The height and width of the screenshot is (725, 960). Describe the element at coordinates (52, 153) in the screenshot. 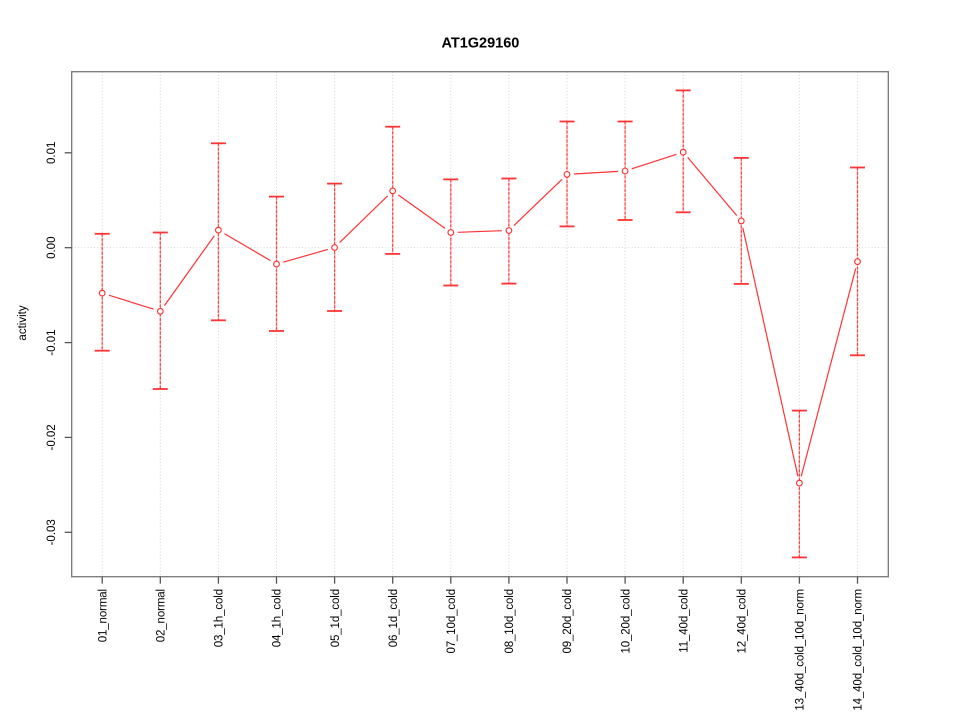

I see `svg-text: 0.01` at that location.